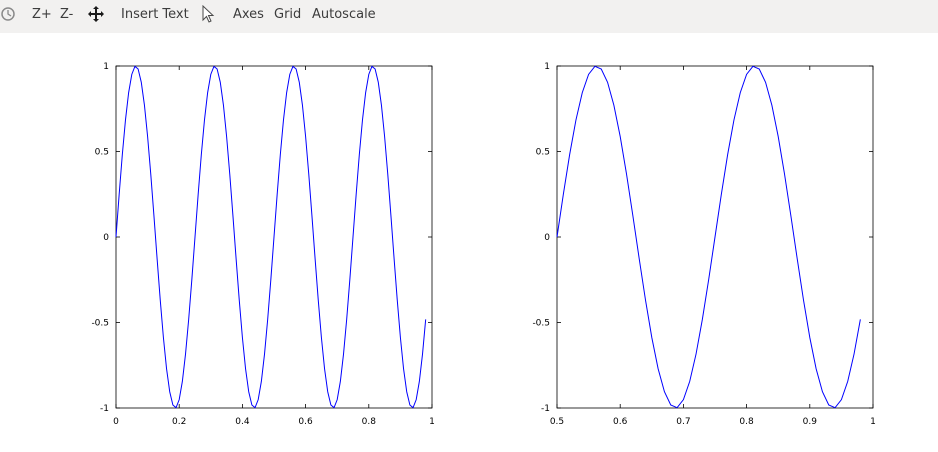  I want to click on x-tick-label: 0.5, so click(557, 422).